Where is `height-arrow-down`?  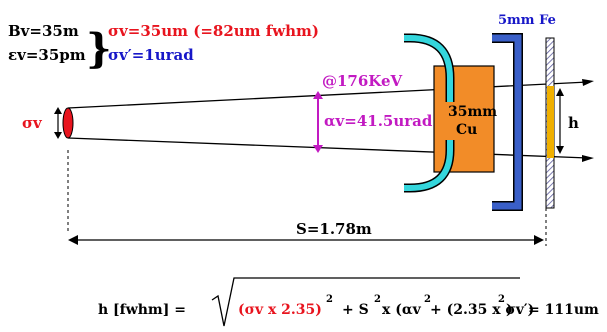 height-arrow-down is located at coordinates (560, 150).